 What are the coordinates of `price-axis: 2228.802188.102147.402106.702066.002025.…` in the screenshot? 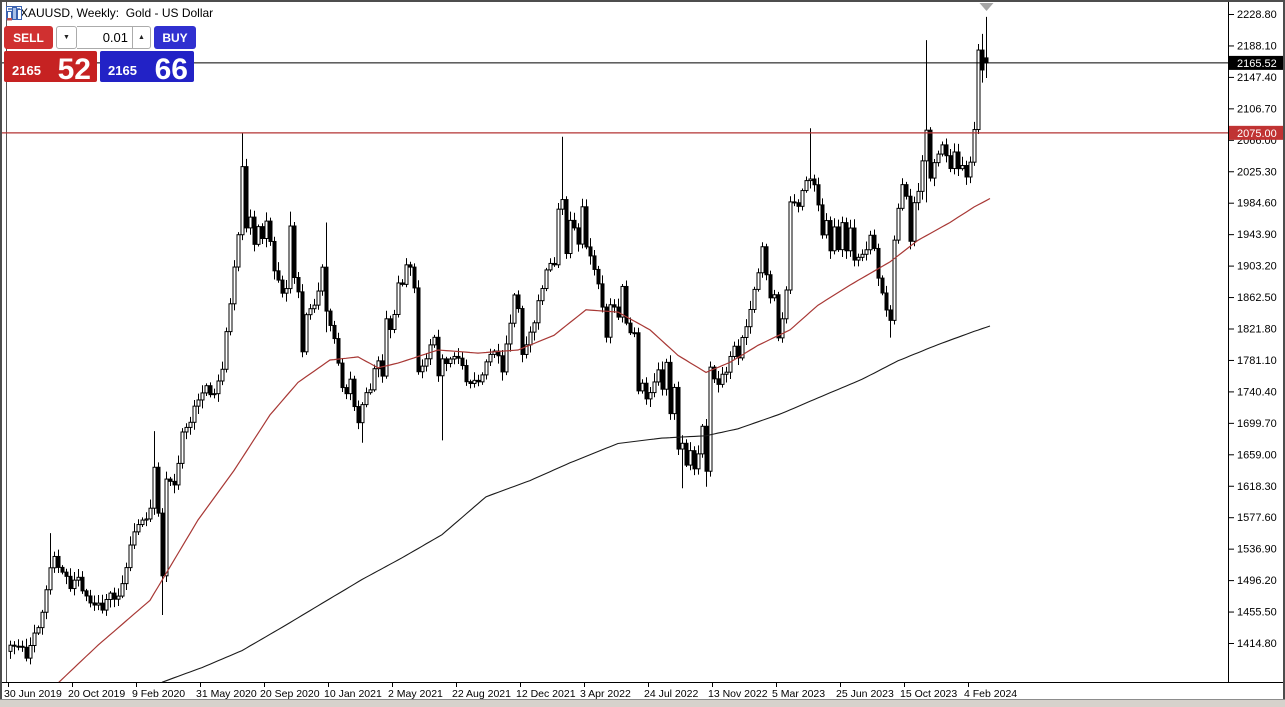 It's located at (1252, 329).